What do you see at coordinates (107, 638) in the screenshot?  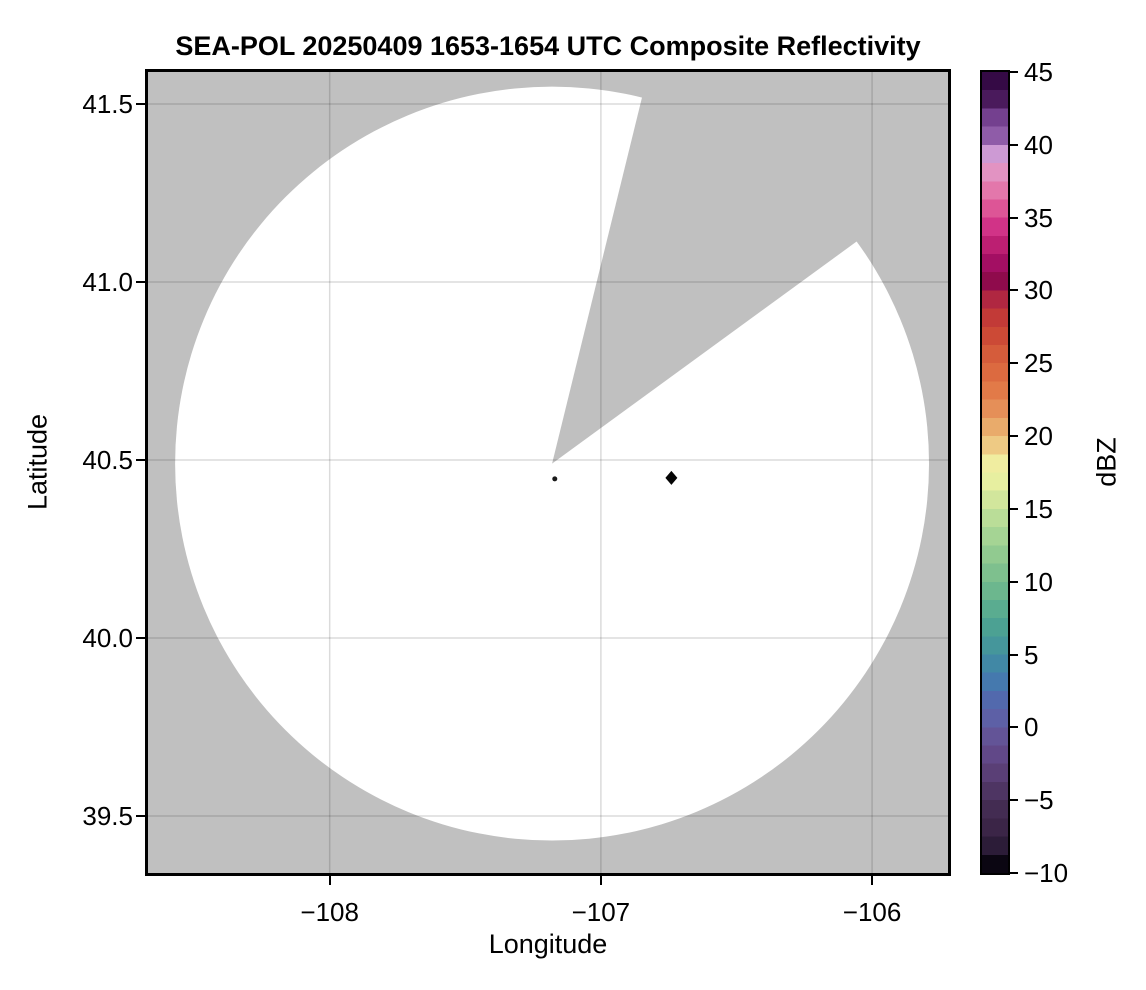 I see `y-tick-label: 40.0` at bounding box center [107, 638].